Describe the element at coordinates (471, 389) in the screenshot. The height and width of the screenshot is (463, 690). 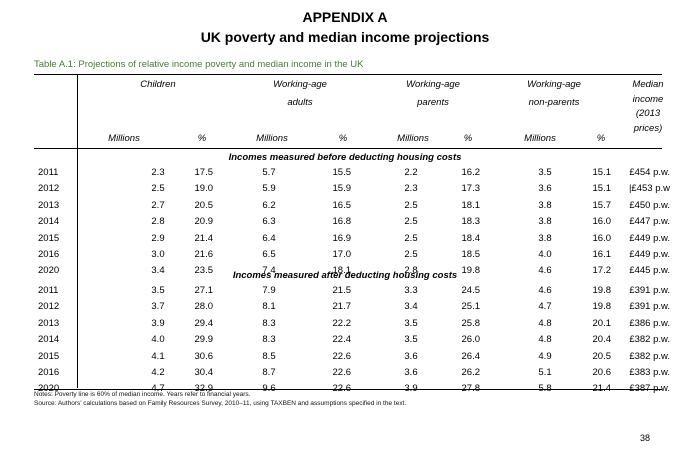
I see `table-cell: 27.8` at that location.